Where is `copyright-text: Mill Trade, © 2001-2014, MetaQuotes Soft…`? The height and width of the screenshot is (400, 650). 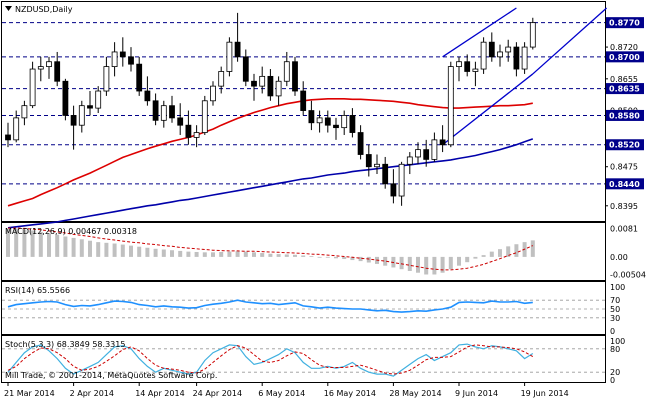 copyright-text: Mill Trade, © 2001-2014, MetaQuotes Soft… is located at coordinates (111, 375).